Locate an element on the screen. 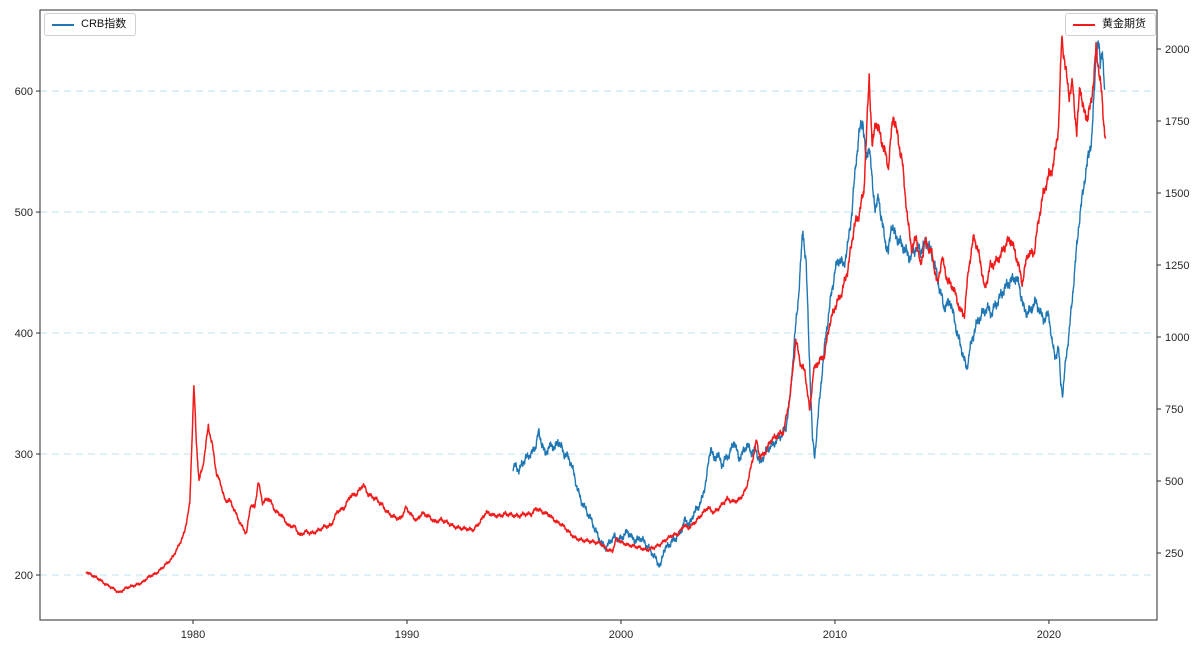  legend-crb-label: CRB指数 is located at coordinates (104, 24).